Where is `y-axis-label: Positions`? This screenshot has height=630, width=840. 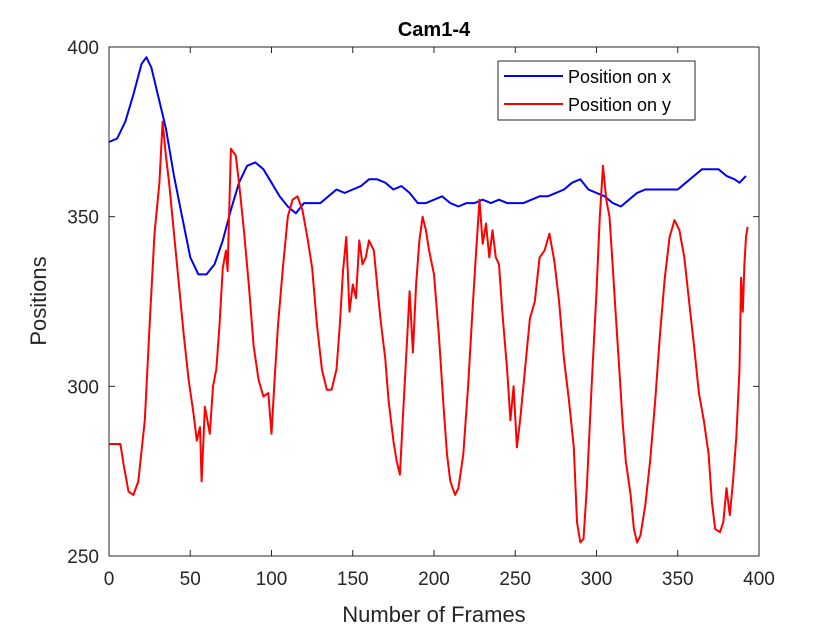
y-axis-label: Positions is located at coordinates (38, 300).